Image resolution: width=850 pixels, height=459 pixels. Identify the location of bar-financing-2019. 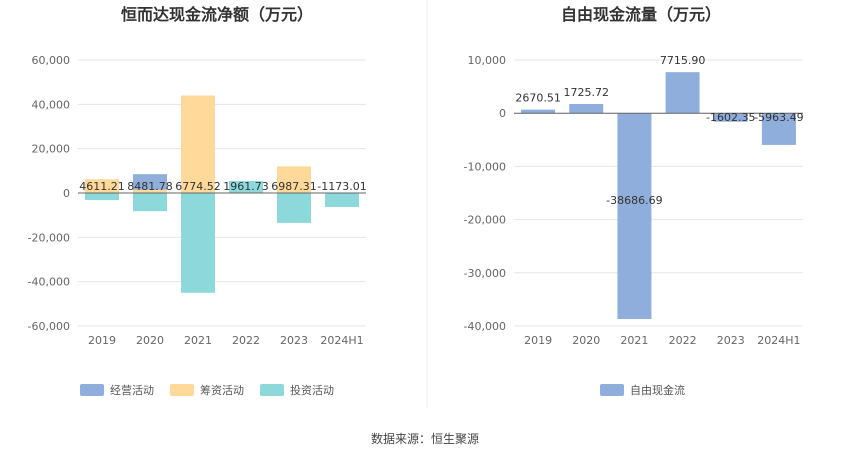
(102, 186).